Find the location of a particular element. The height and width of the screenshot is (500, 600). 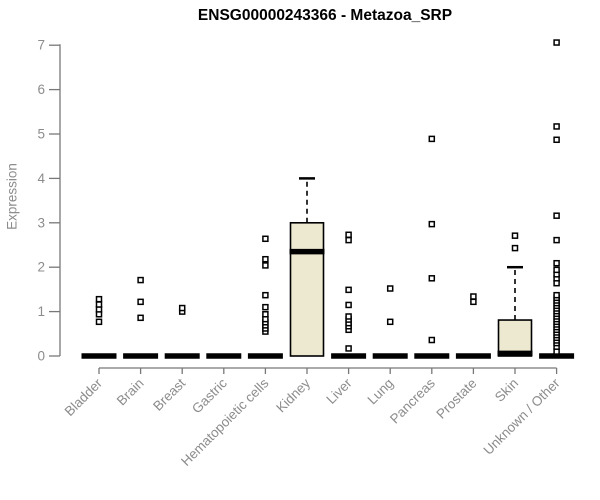

x-tick-label: Brain is located at coordinates (130, 392).